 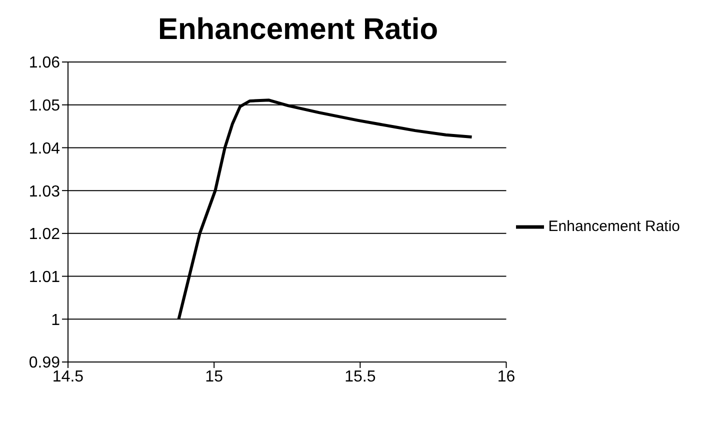 What do you see at coordinates (44, 149) in the screenshot?
I see `y-tick-label: 1.04` at bounding box center [44, 149].